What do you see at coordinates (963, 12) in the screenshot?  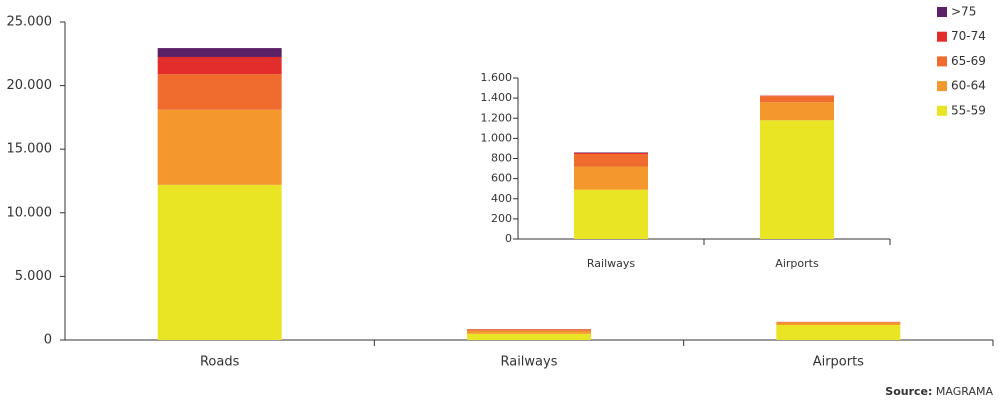 I see `legend-label: >75` at bounding box center [963, 12].